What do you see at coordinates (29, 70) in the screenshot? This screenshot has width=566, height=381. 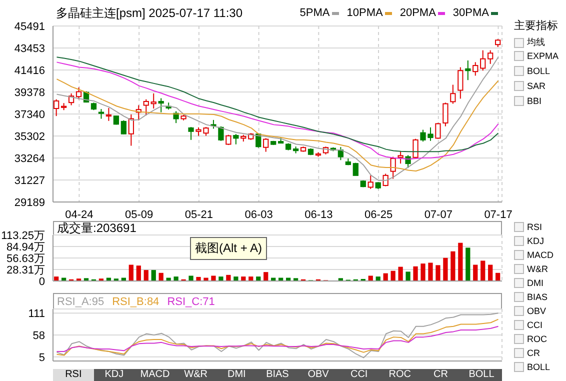 I see `y-tick-label: 41416` at bounding box center [29, 70].